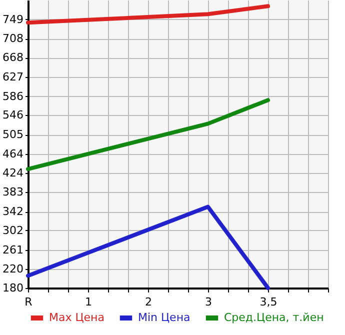 The width and height of the screenshot is (345, 335). What do you see at coordinates (88, 302) in the screenshot?
I see `x-tick-label: 1` at bounding box center [88, 302].